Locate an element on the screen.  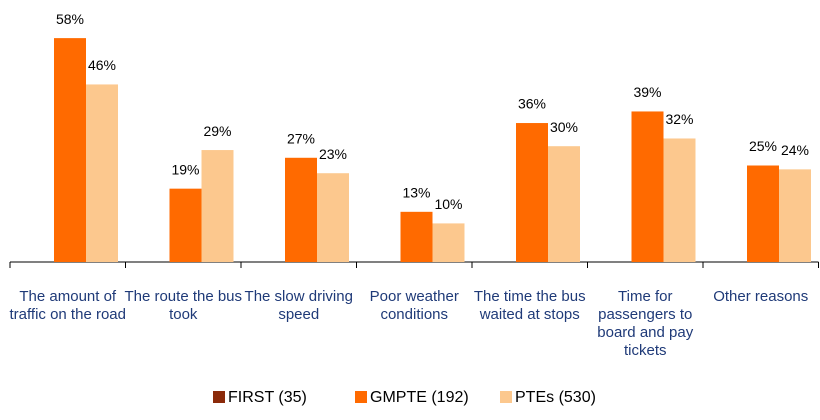
legend-label: FIRST (35) is located at coordinates (267, 397).